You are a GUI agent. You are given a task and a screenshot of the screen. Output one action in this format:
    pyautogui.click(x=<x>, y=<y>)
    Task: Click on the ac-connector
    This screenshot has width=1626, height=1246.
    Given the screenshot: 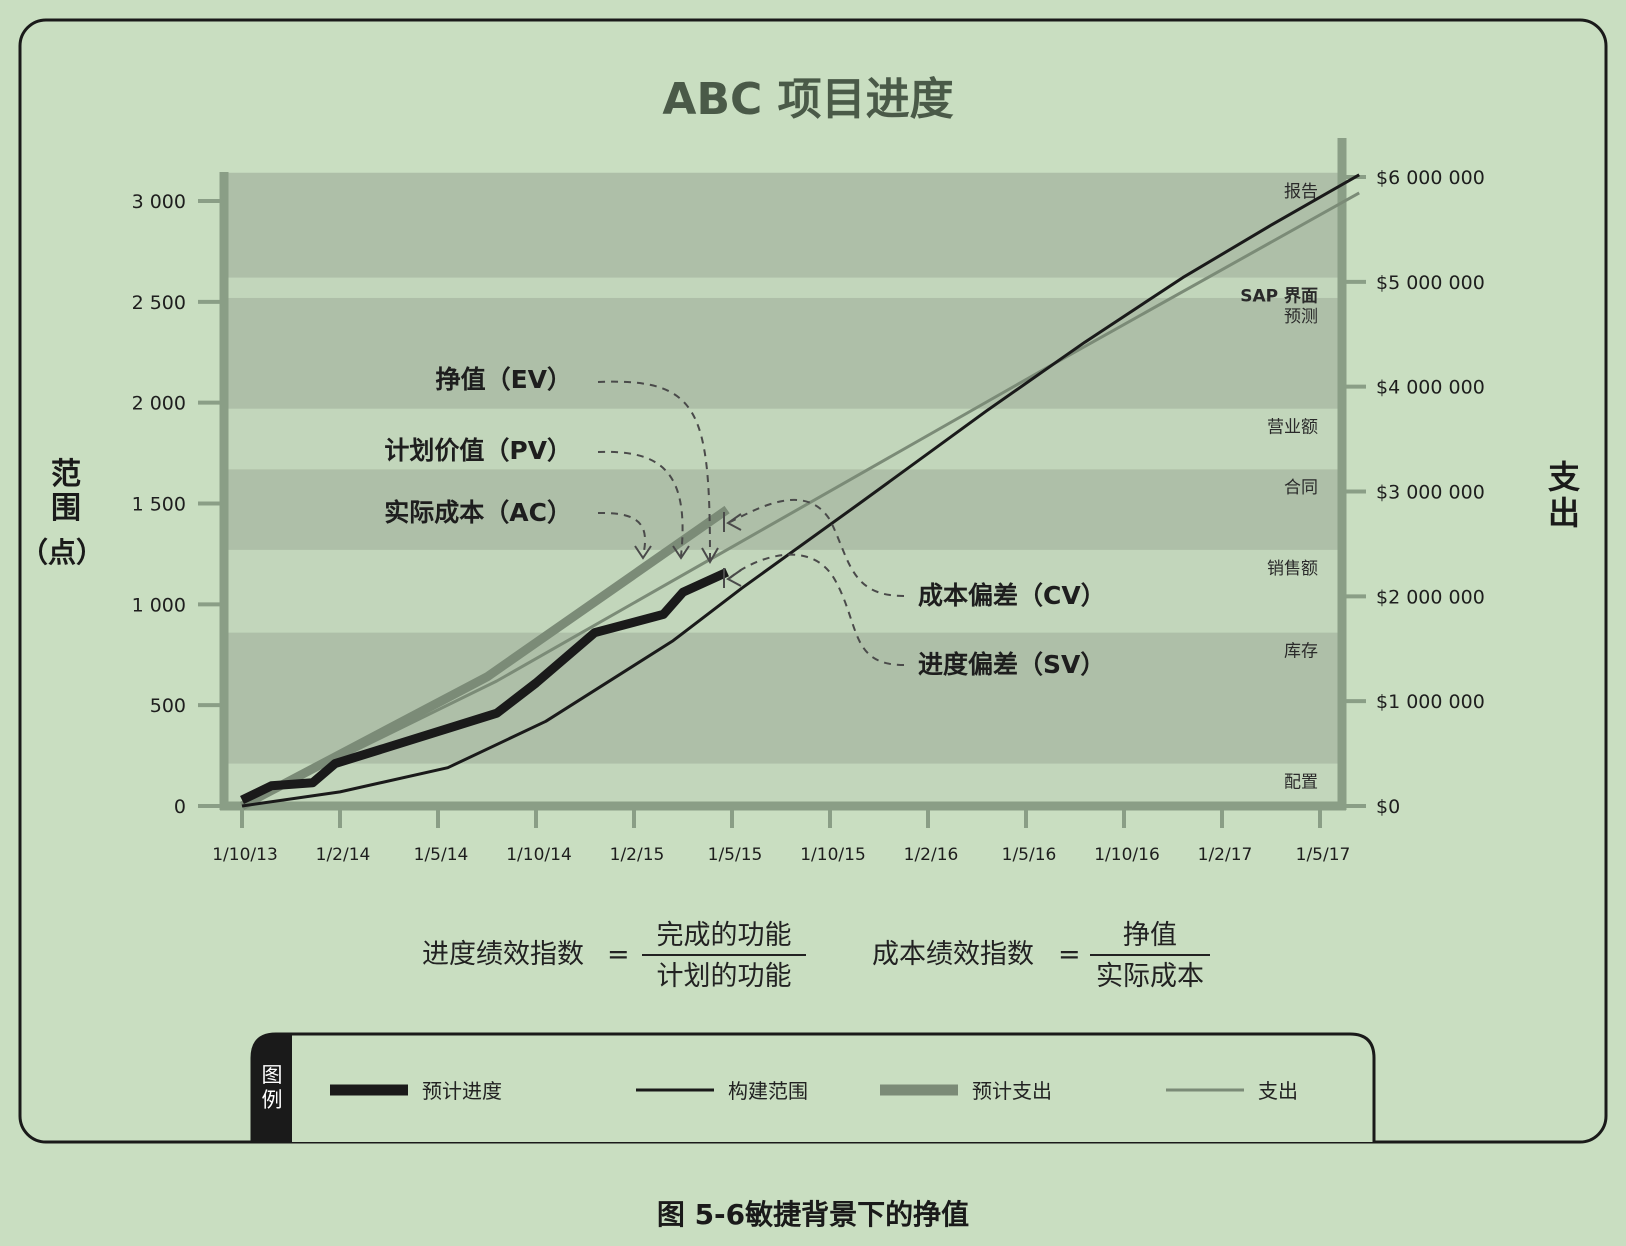 What is the action you would take?
    pyautogui.click(x=622, y=534)
    